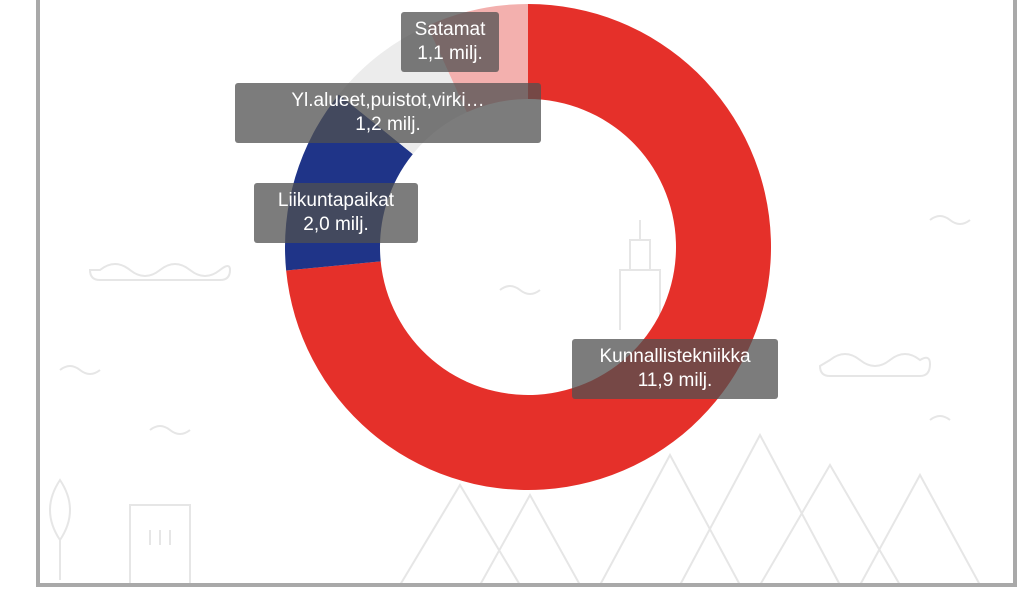 The image size is (1030, 594). Describe the element at coordinates (387, 124) in the screenshot. I see `value-label: 1,2 milj.` at that location.